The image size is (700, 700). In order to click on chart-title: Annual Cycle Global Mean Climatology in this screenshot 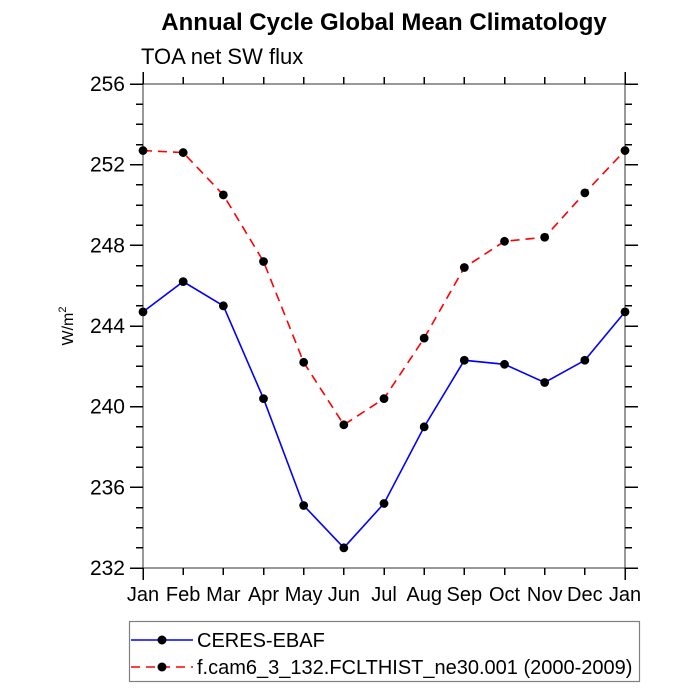, I will do `click(384, 22)`.